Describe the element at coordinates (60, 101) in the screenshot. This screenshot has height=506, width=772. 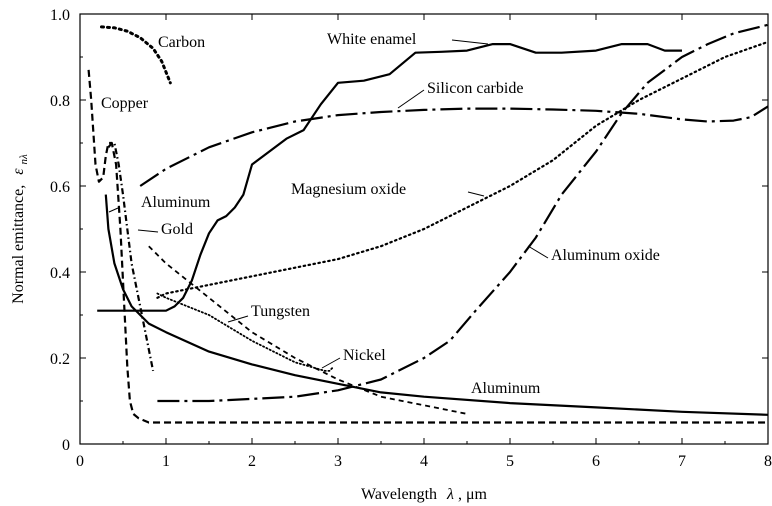
I see `y-tick-label: 0.8` at that location.